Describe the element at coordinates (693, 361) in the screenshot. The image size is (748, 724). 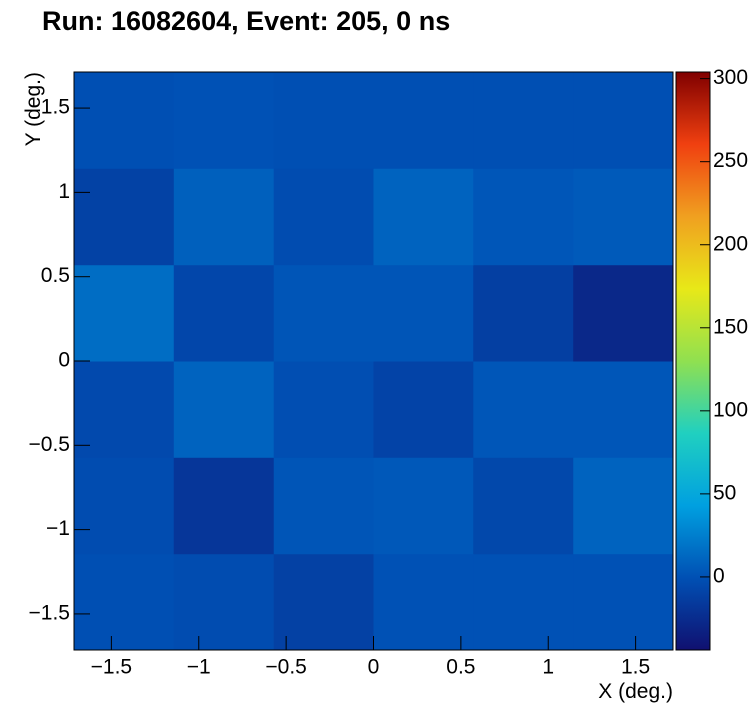
I see `colorbar` at that location.